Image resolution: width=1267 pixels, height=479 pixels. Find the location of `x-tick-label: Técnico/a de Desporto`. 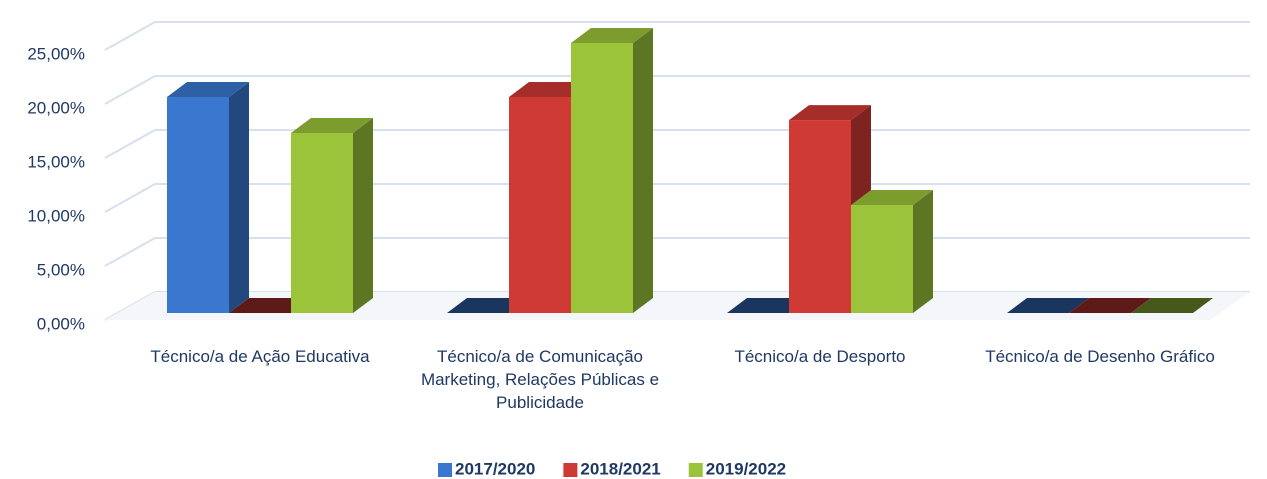

x-tick-label: Técnico/a de Desporto is located at coordinates (820, 356).